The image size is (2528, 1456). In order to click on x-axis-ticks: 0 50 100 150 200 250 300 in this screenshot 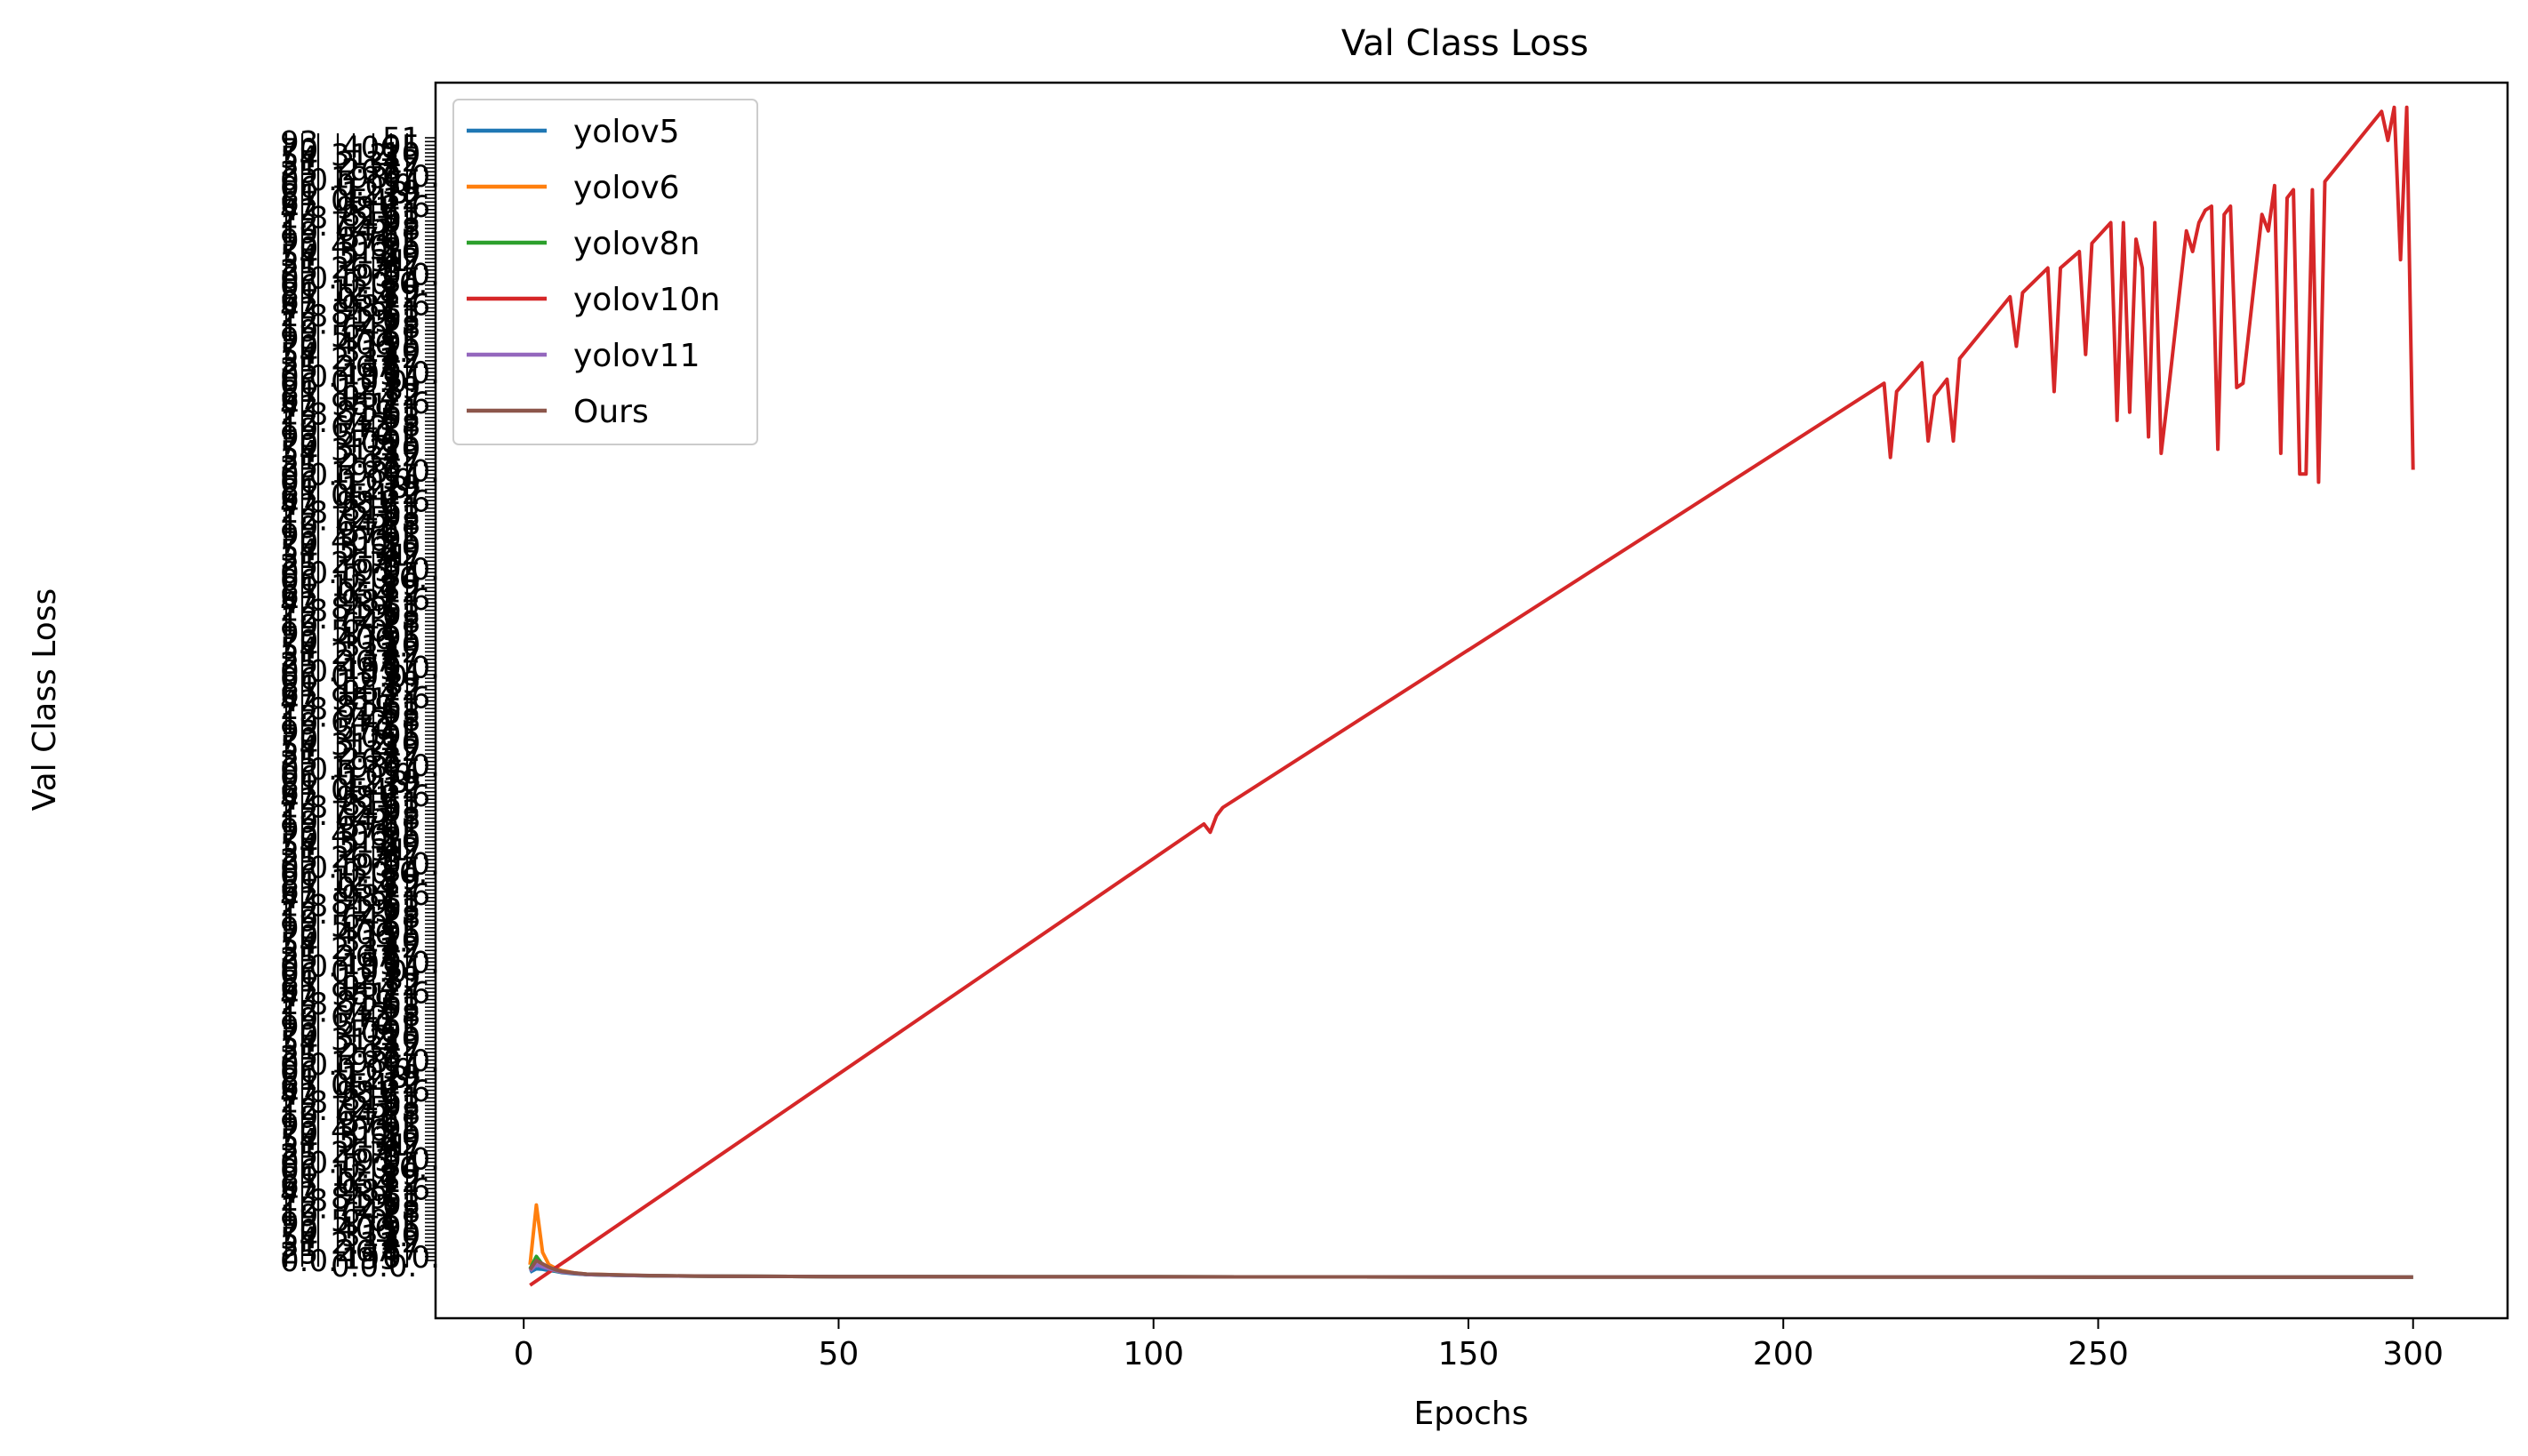, I will do `click(1479, 1345)`.